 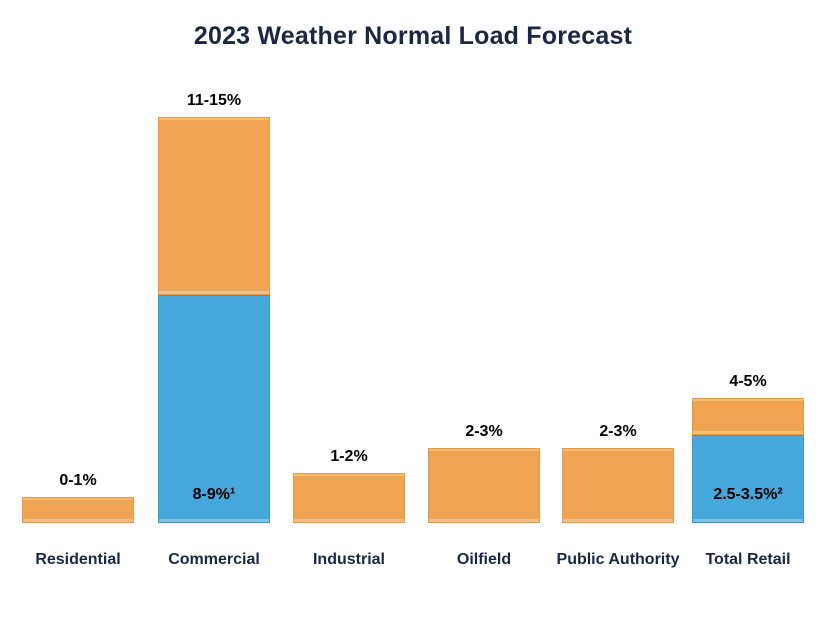 I want to click on bar-value-label-residential: 0-1%, so click(x=78, y=480).